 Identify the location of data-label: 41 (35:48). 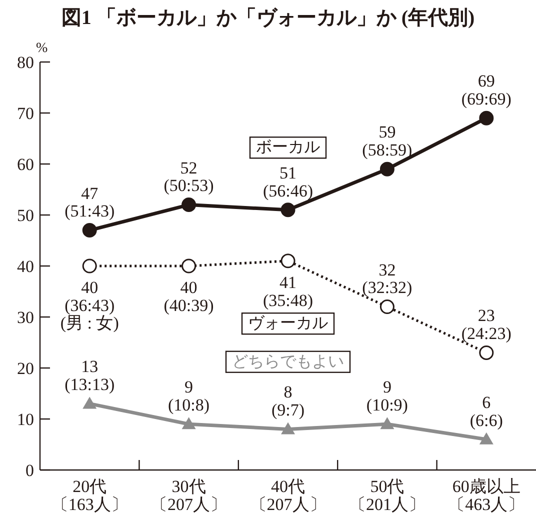
(288, 291).